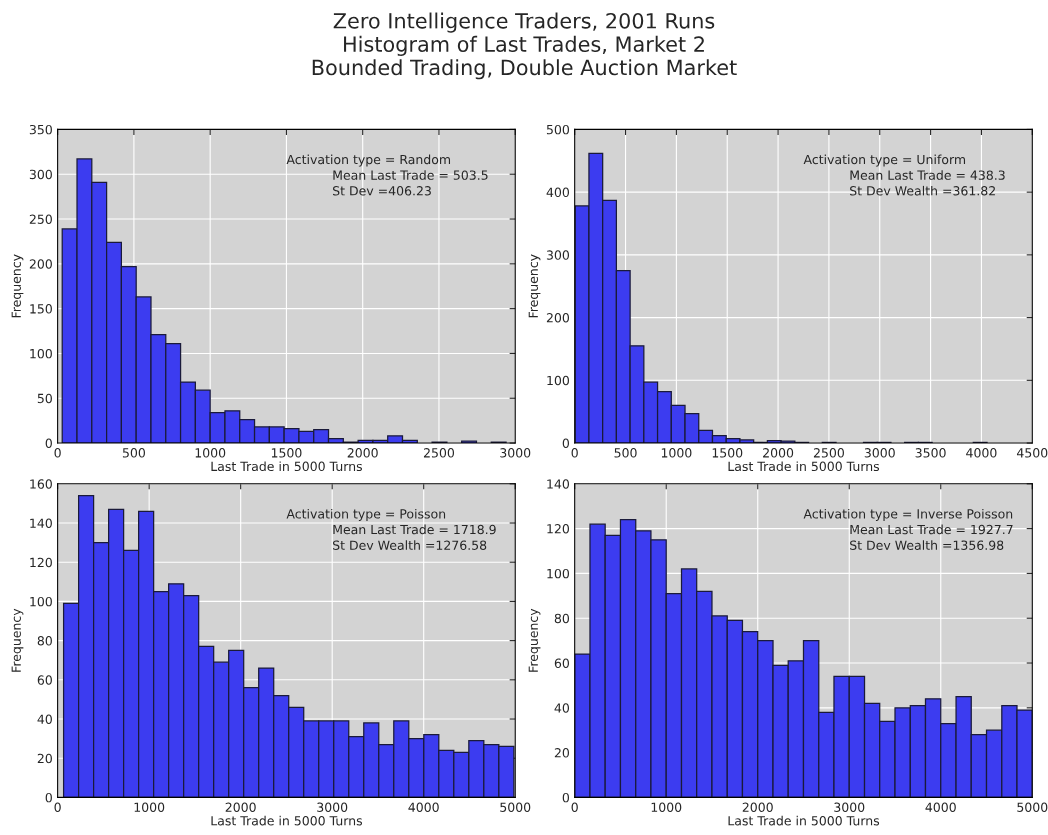  Describe the element at coordinates (922, 190) in the screenshot. I see `annotation: St Dev Wealth =361.82` at that location.